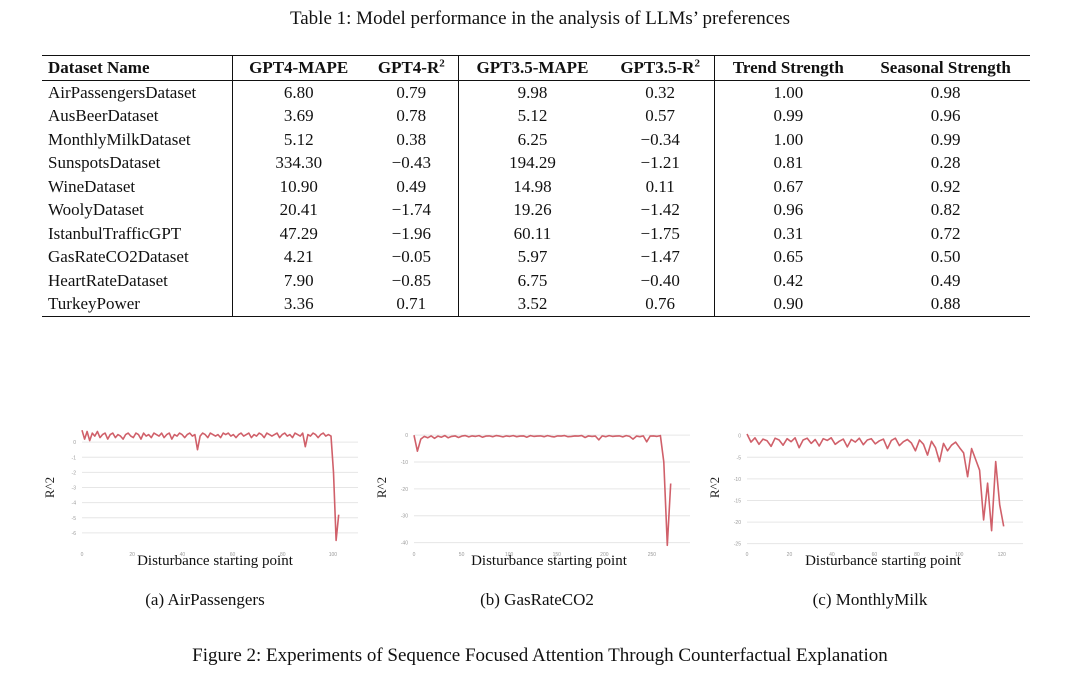 This screenshot has height=673, width=1080. What do you see at coordinates (945, 256) in the screenshot?
I see `value-cell: 0.50` at bounding box center [945, 256].